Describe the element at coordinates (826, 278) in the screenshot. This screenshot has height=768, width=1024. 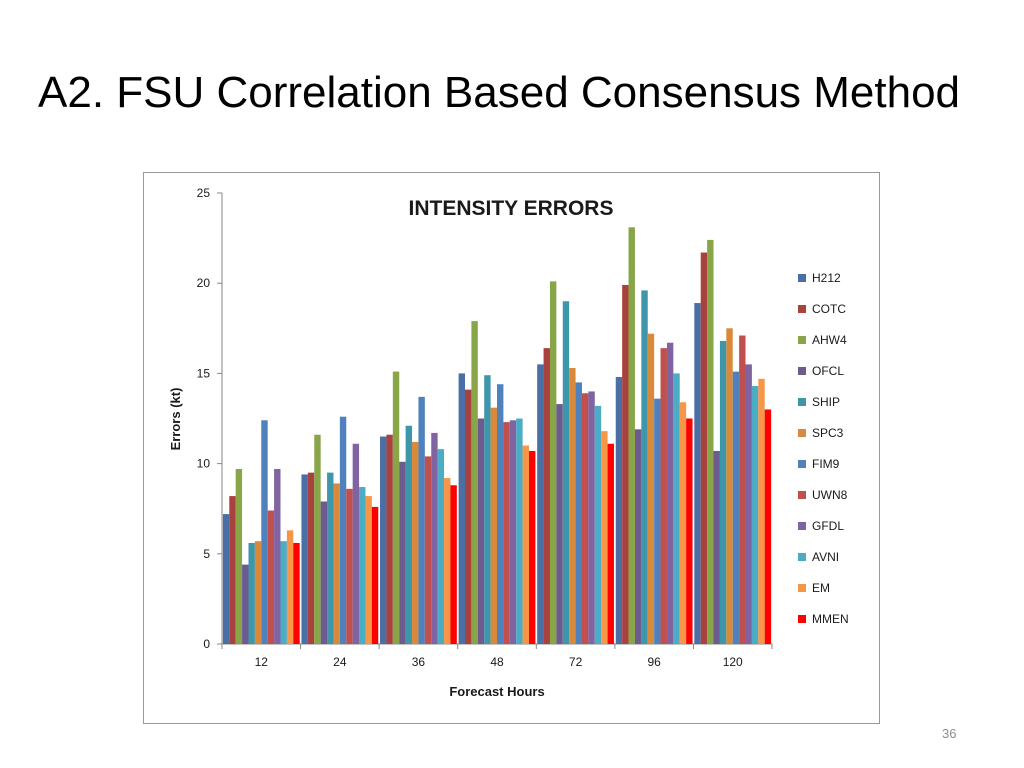
I see `legend-label-h212: H212` at that location.